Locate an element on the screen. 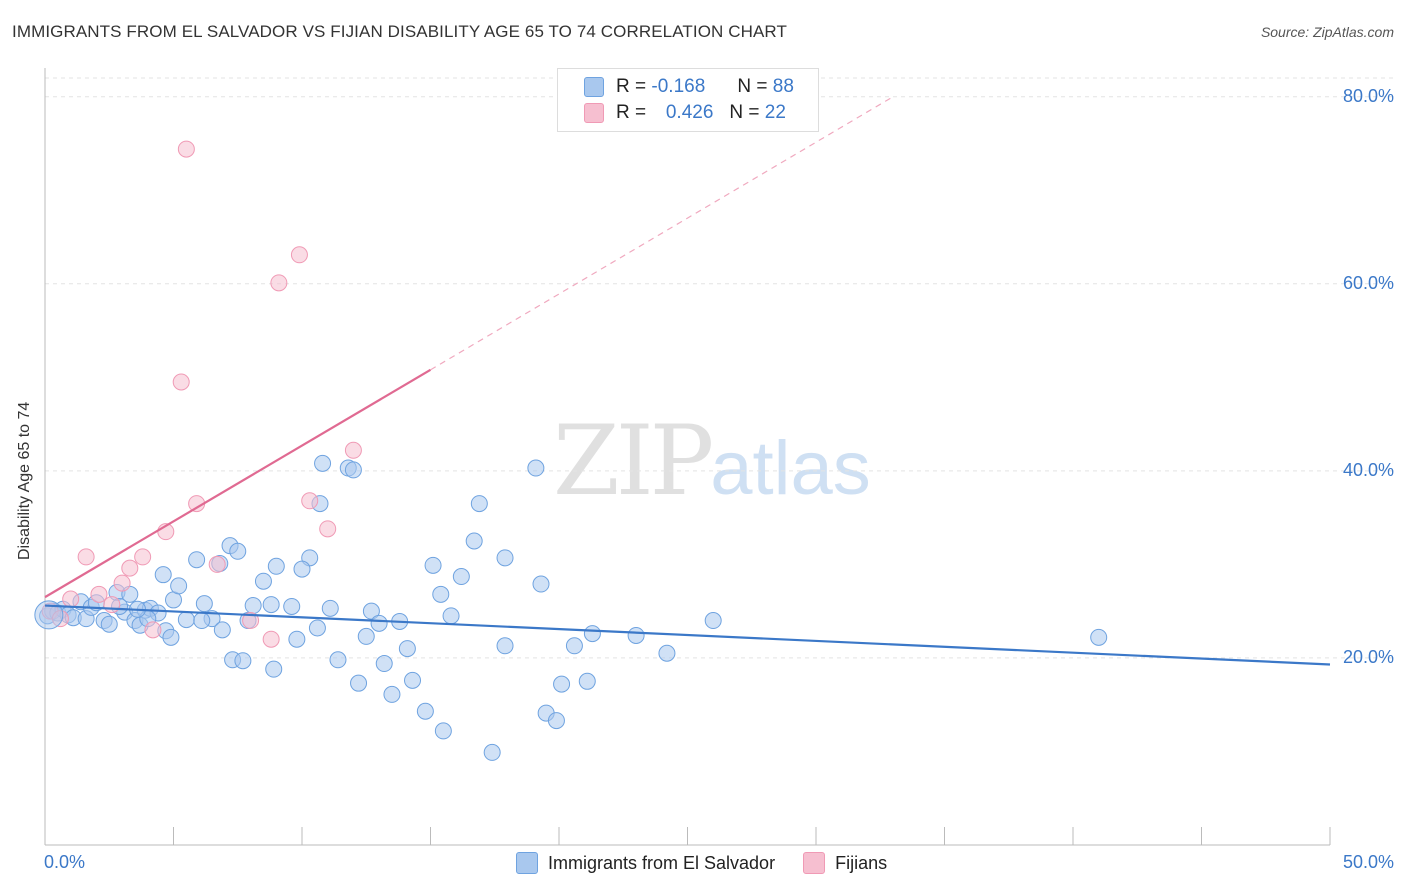  watermark: ZIPatlas is located at coordinates (712, 461).